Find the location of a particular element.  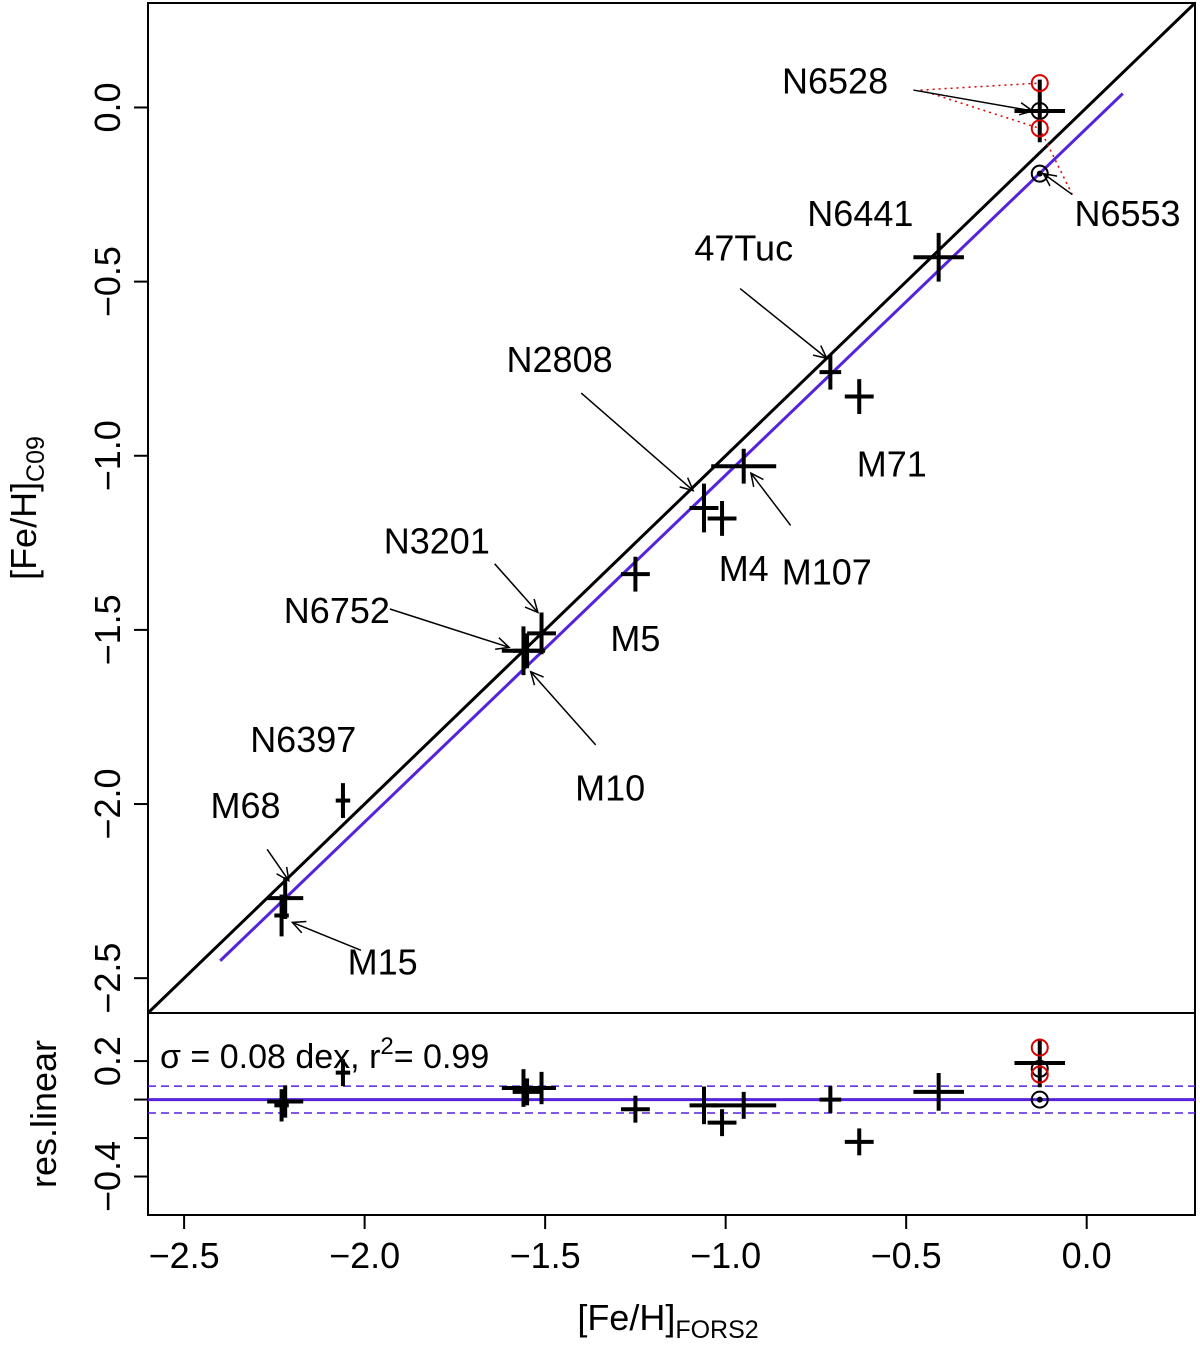

x-tick-label: −0.5 is located at coordinates (906, 1255).